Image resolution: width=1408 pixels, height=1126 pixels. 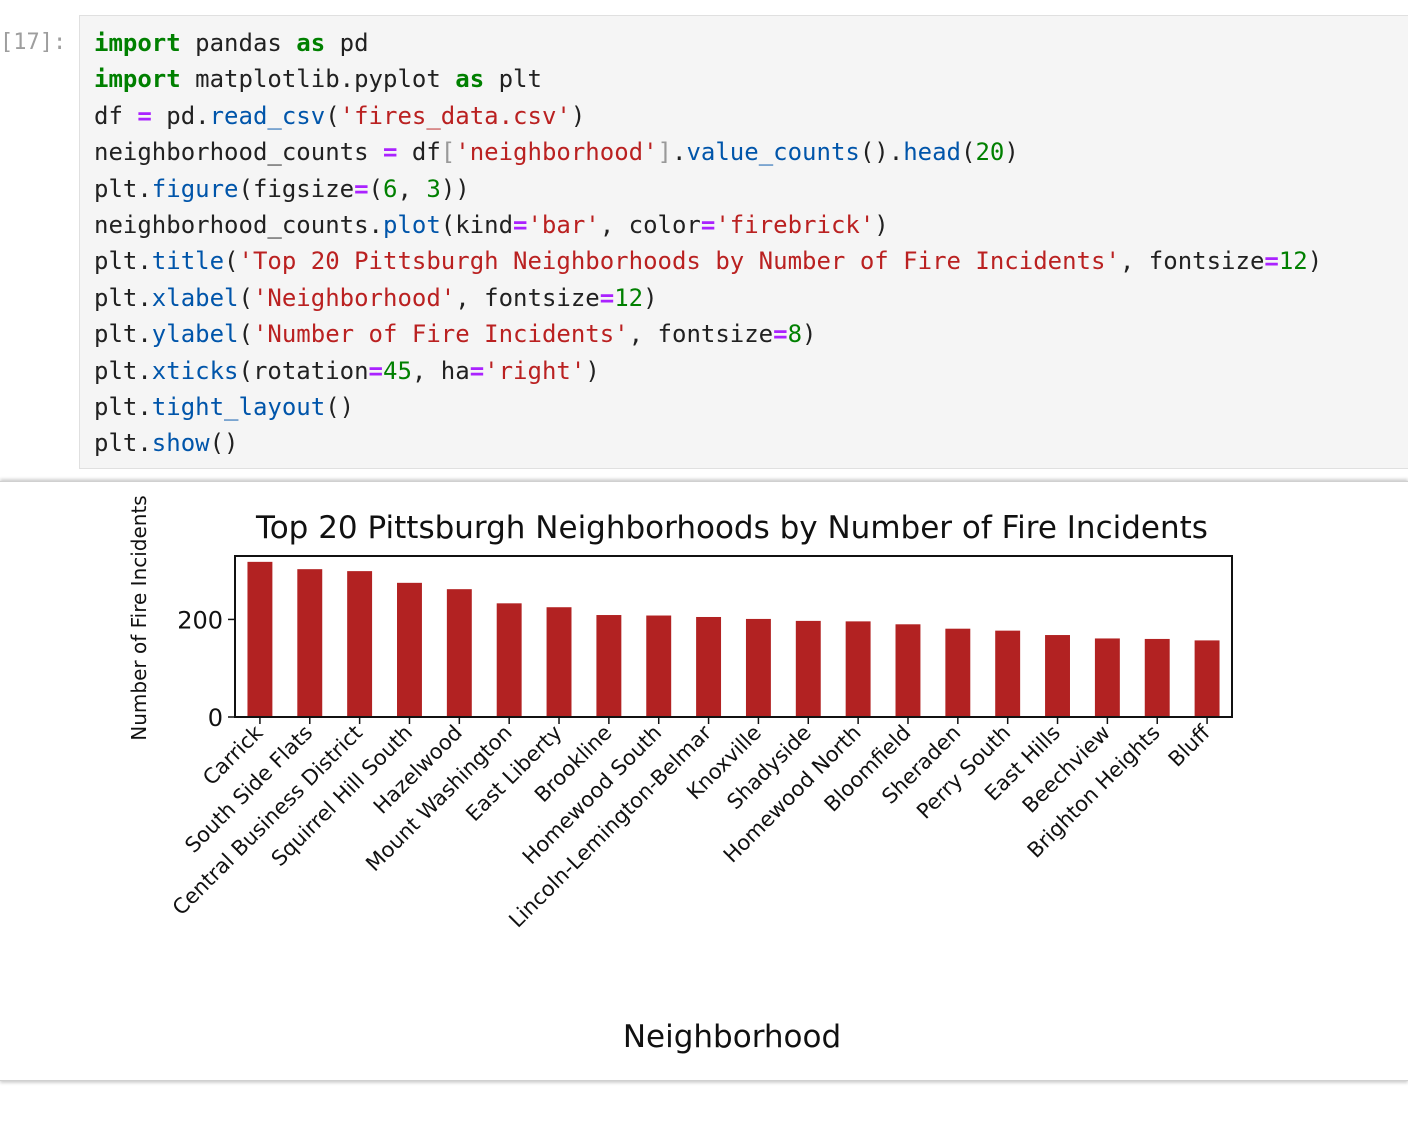 I want to click on code-token: show, so click(x=180, y=443).